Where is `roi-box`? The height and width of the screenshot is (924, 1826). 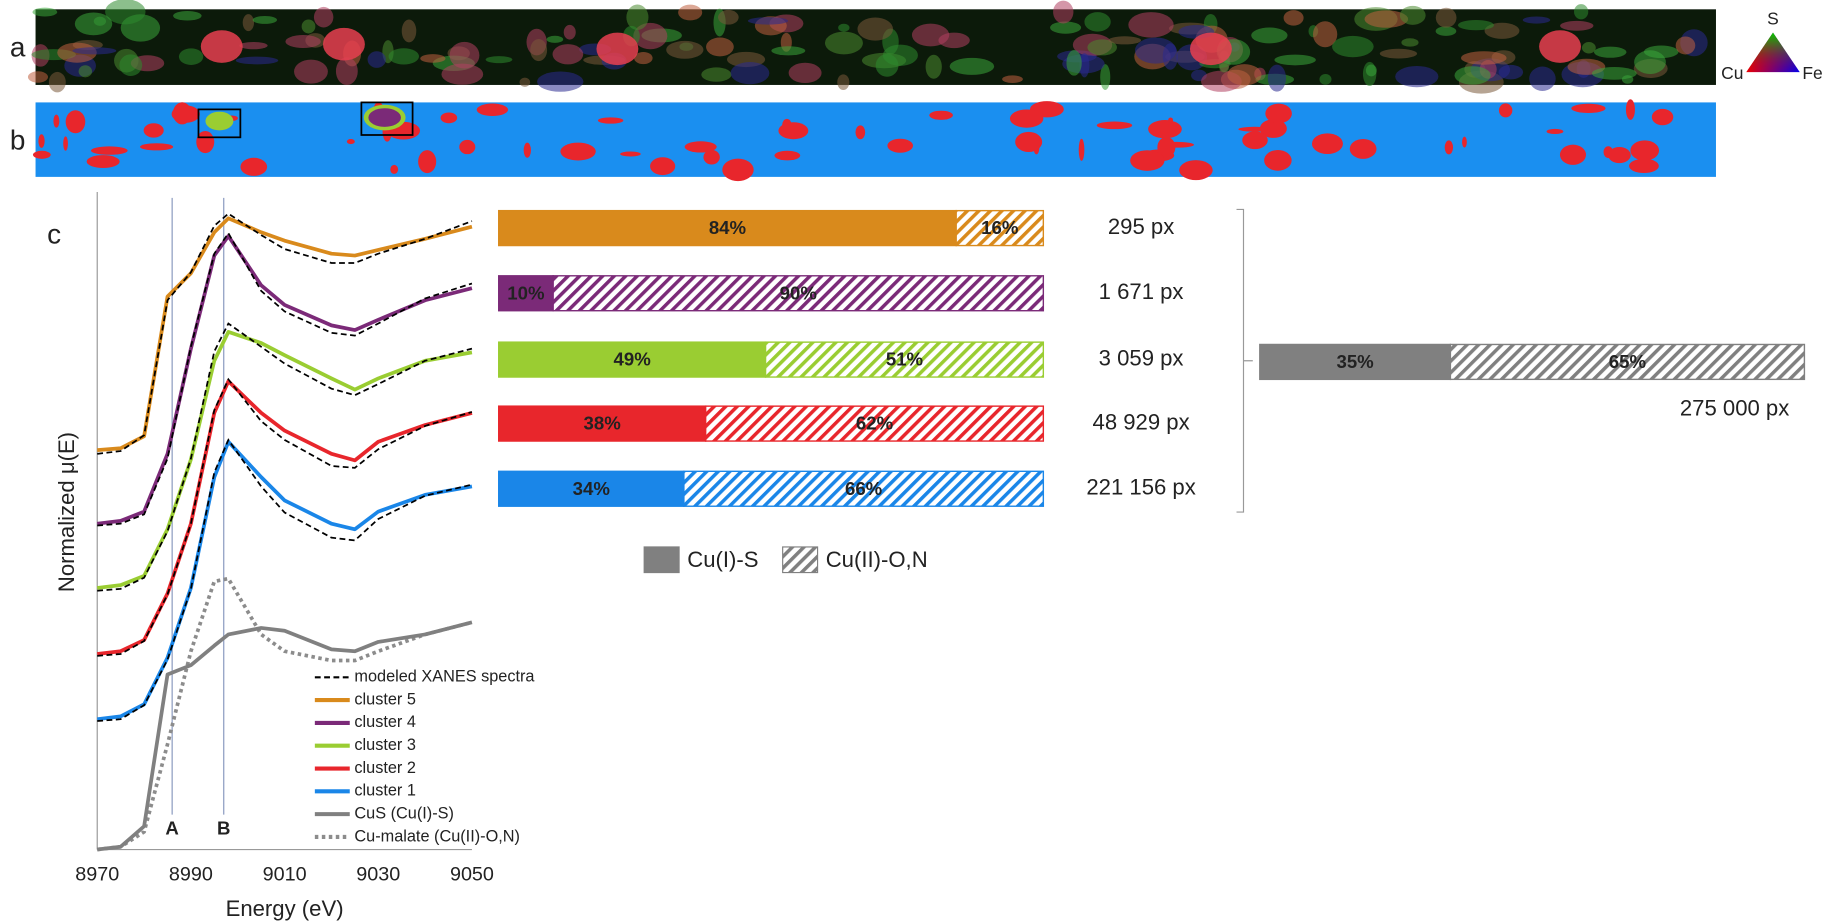
roi-box is located at coordinates (219, 123).